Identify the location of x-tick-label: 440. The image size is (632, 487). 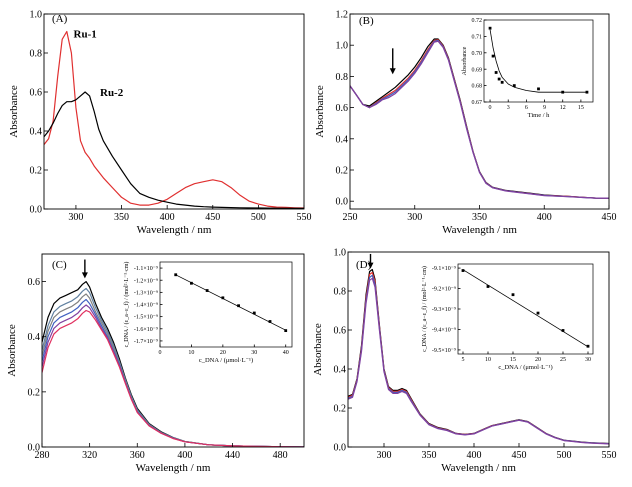
(232, 455).